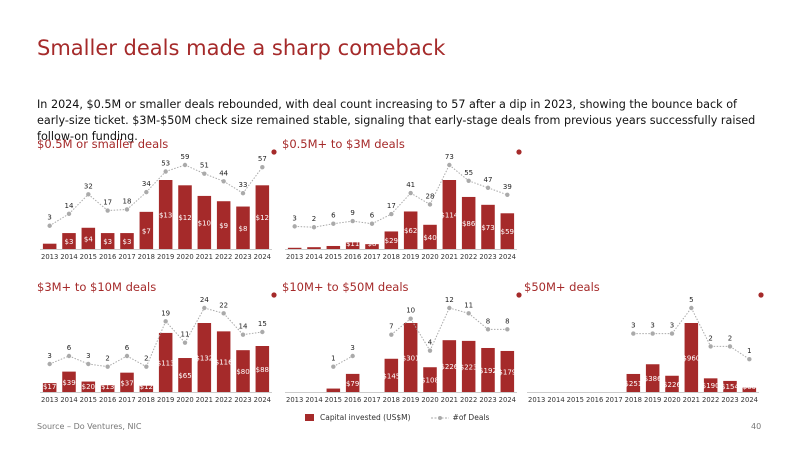 The height and width of the screenshot is (450, 800). I want to click on deal-label-2015: 1, so click(333, 359).